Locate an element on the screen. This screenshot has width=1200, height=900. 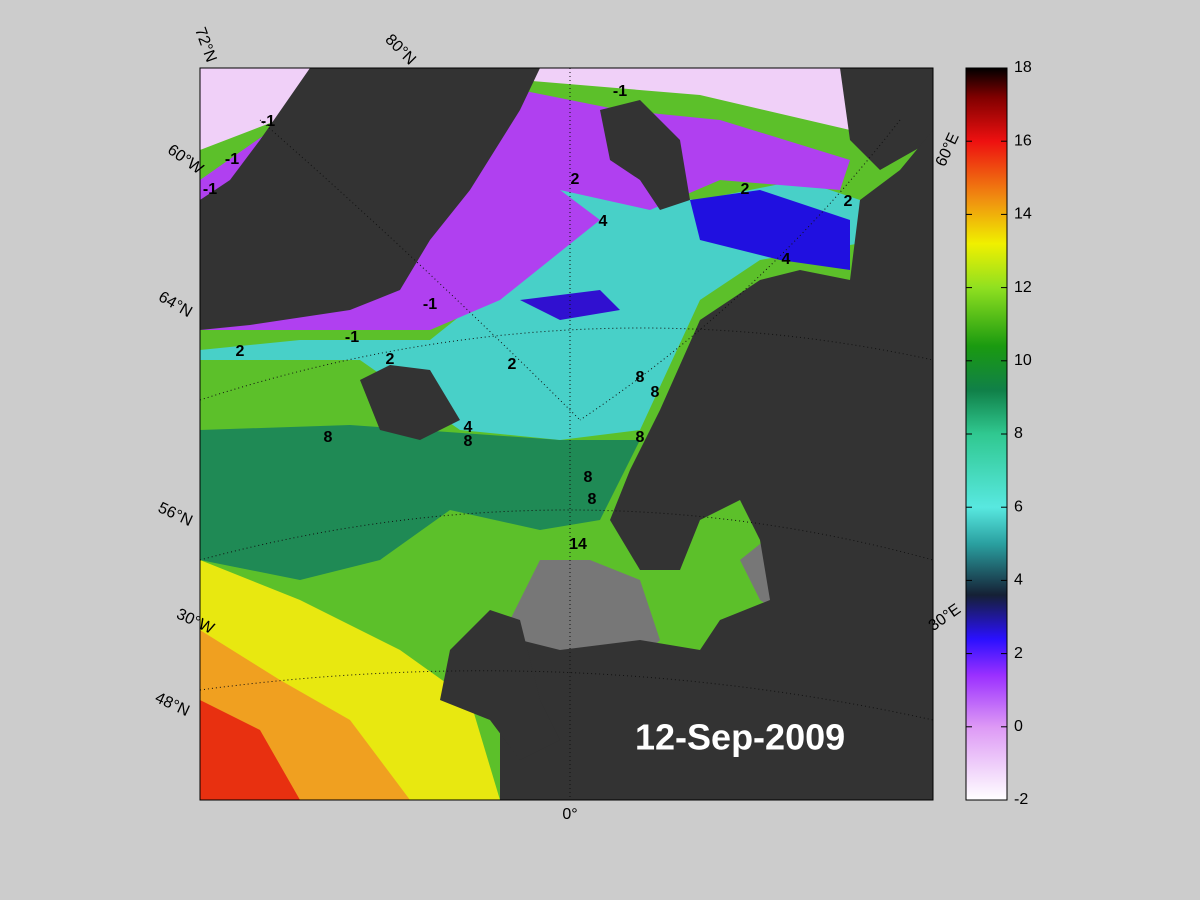
graticule-label: 72°N is located at coordinates (205, 44).